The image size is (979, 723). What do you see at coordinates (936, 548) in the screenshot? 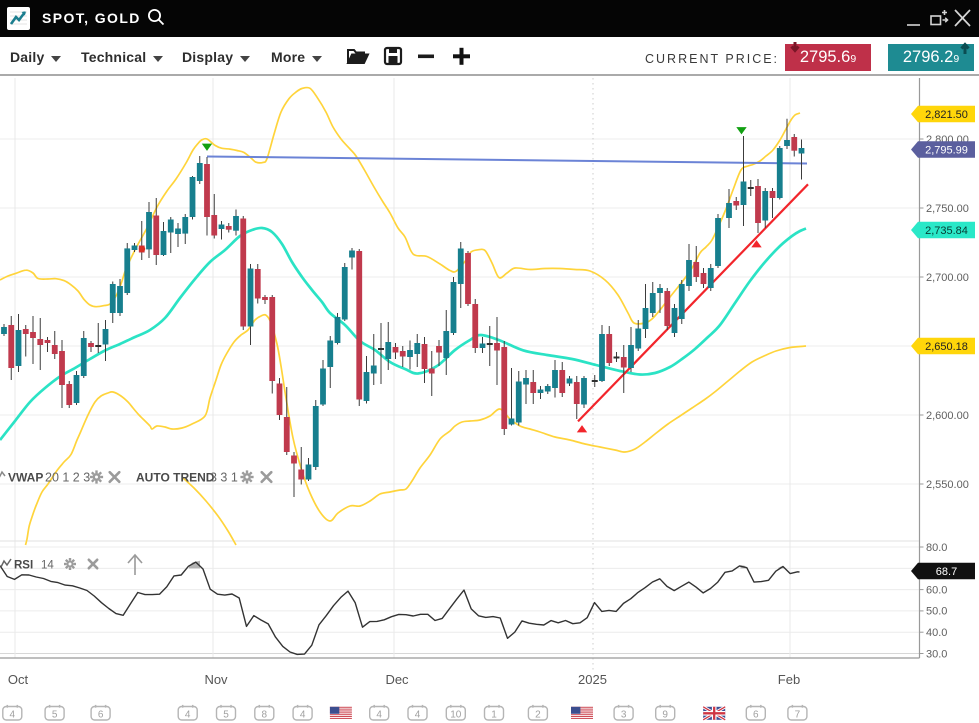
I see `svg-text: 80.0` at bounding box center [936, 548].